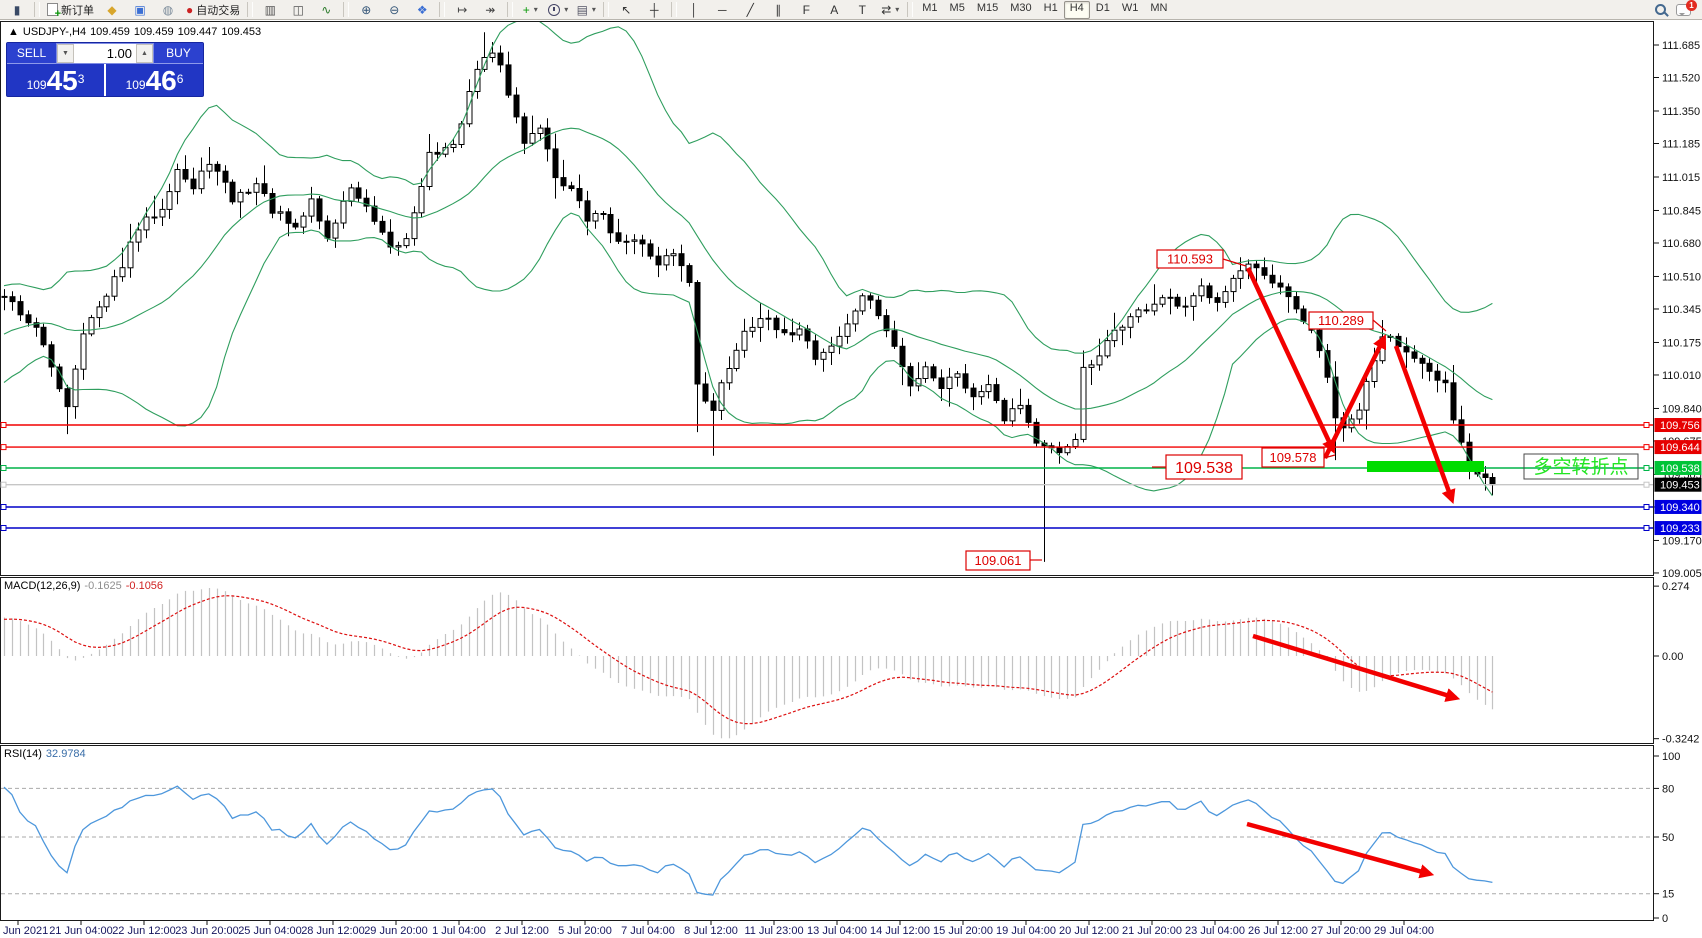 The image size is (1702, 938). Describe the element at coordinates (1050, 7) in the screenshot. I see `timeframe-h1: H1` at that location.